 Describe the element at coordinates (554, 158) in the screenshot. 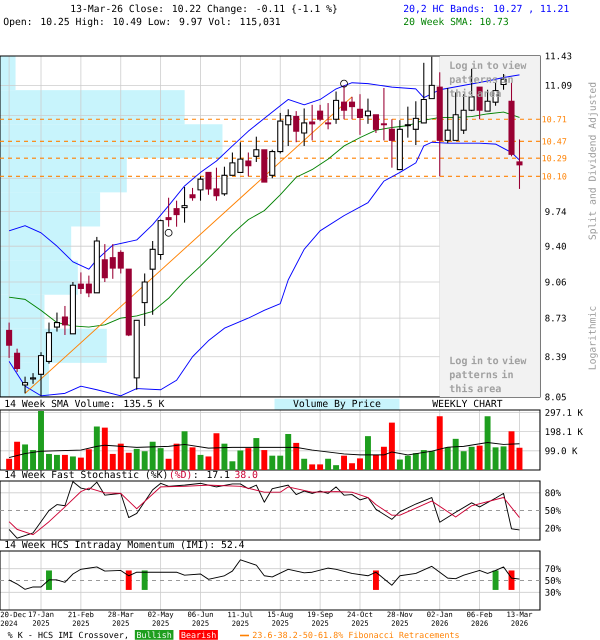

I see `ref-line-label: 10.29` at that location.